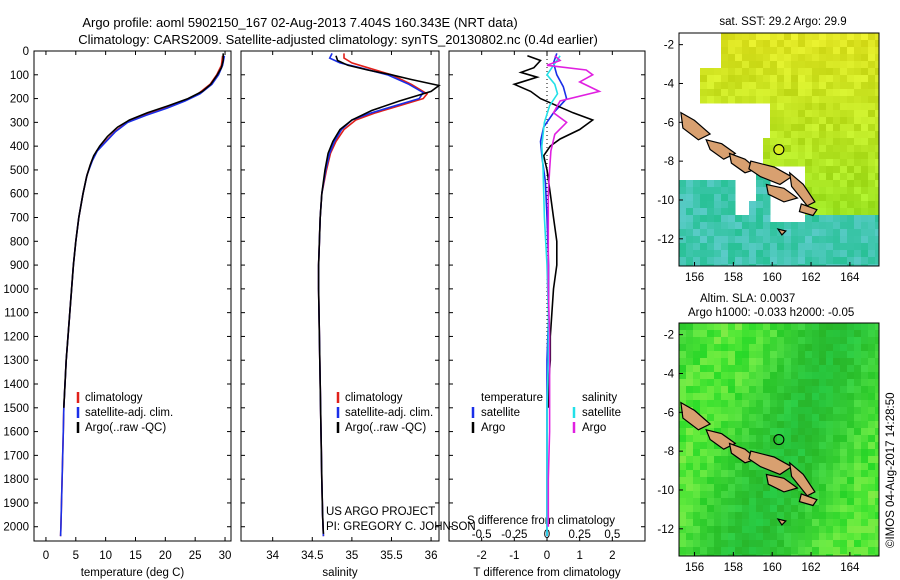 This screenshot has width=900, height=580. What do you see at coordinates (546, 573) in the screenshot?
I see `difference-xlabel: T difference from climatology` at bounding box center [546, 573].